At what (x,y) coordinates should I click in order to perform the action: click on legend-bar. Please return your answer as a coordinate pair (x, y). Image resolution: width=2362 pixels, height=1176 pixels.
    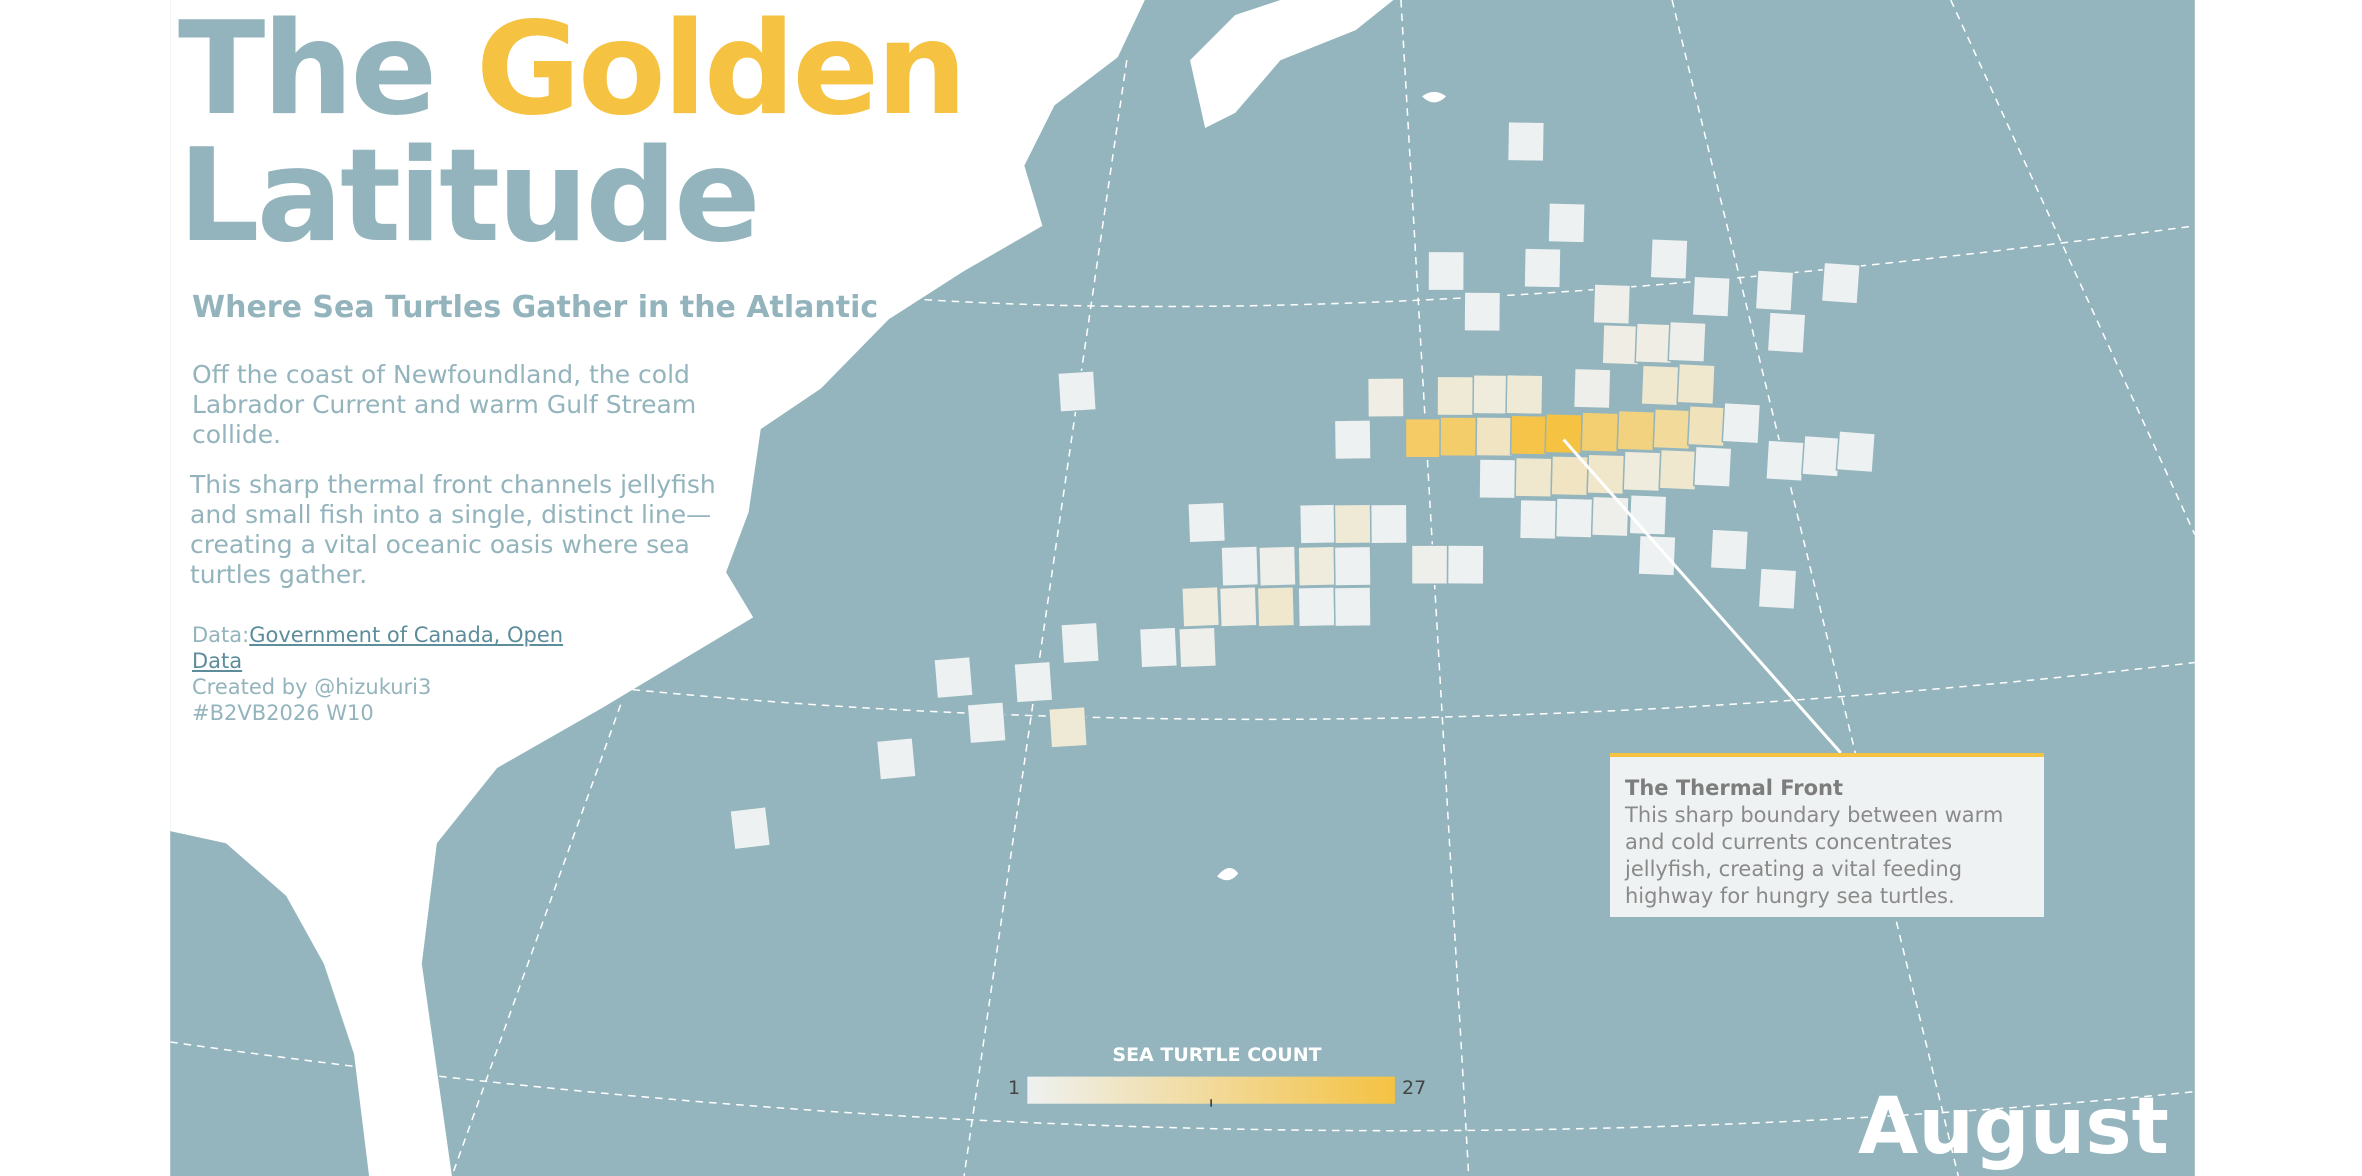
    Looking at the image, I should click on (1211, 1090).